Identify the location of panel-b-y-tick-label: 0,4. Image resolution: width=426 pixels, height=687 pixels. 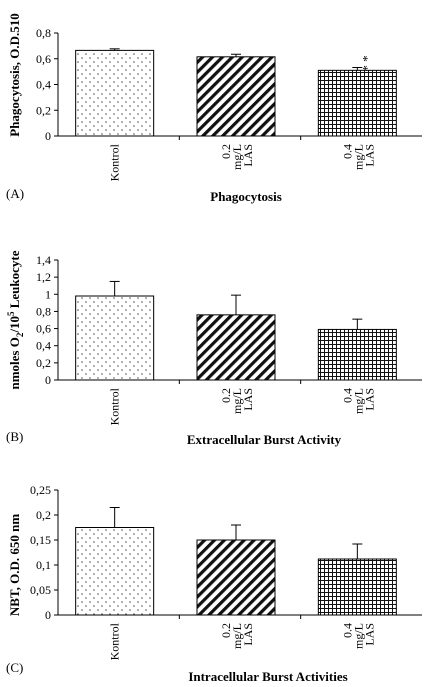
(43, 346).